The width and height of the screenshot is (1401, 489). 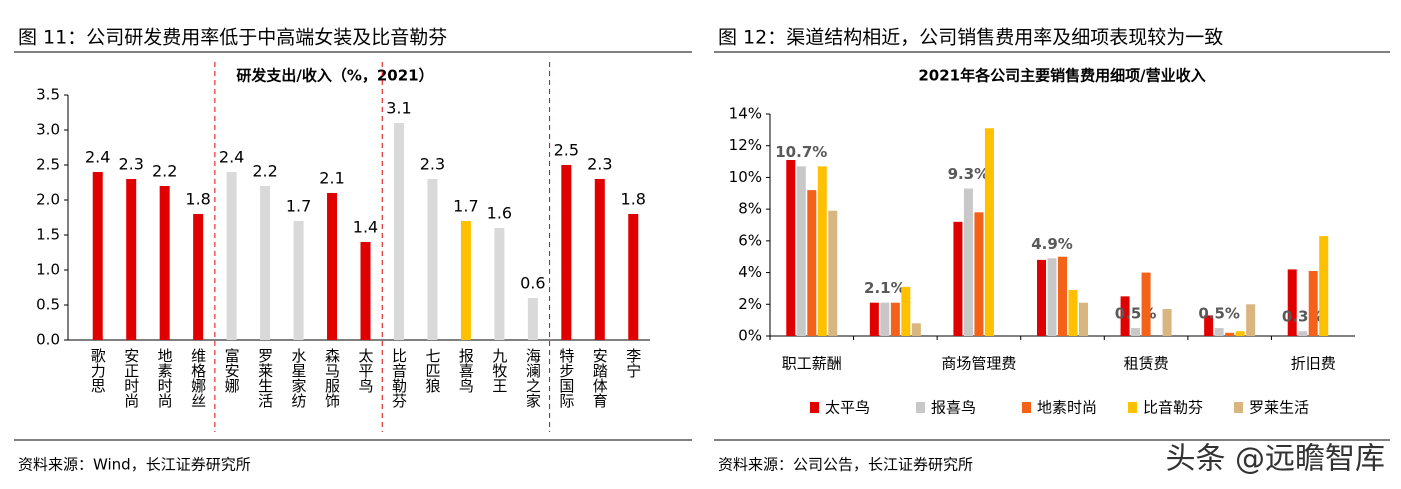 I want to click on y-tick-label: 10%, so click(x=745, y=177).